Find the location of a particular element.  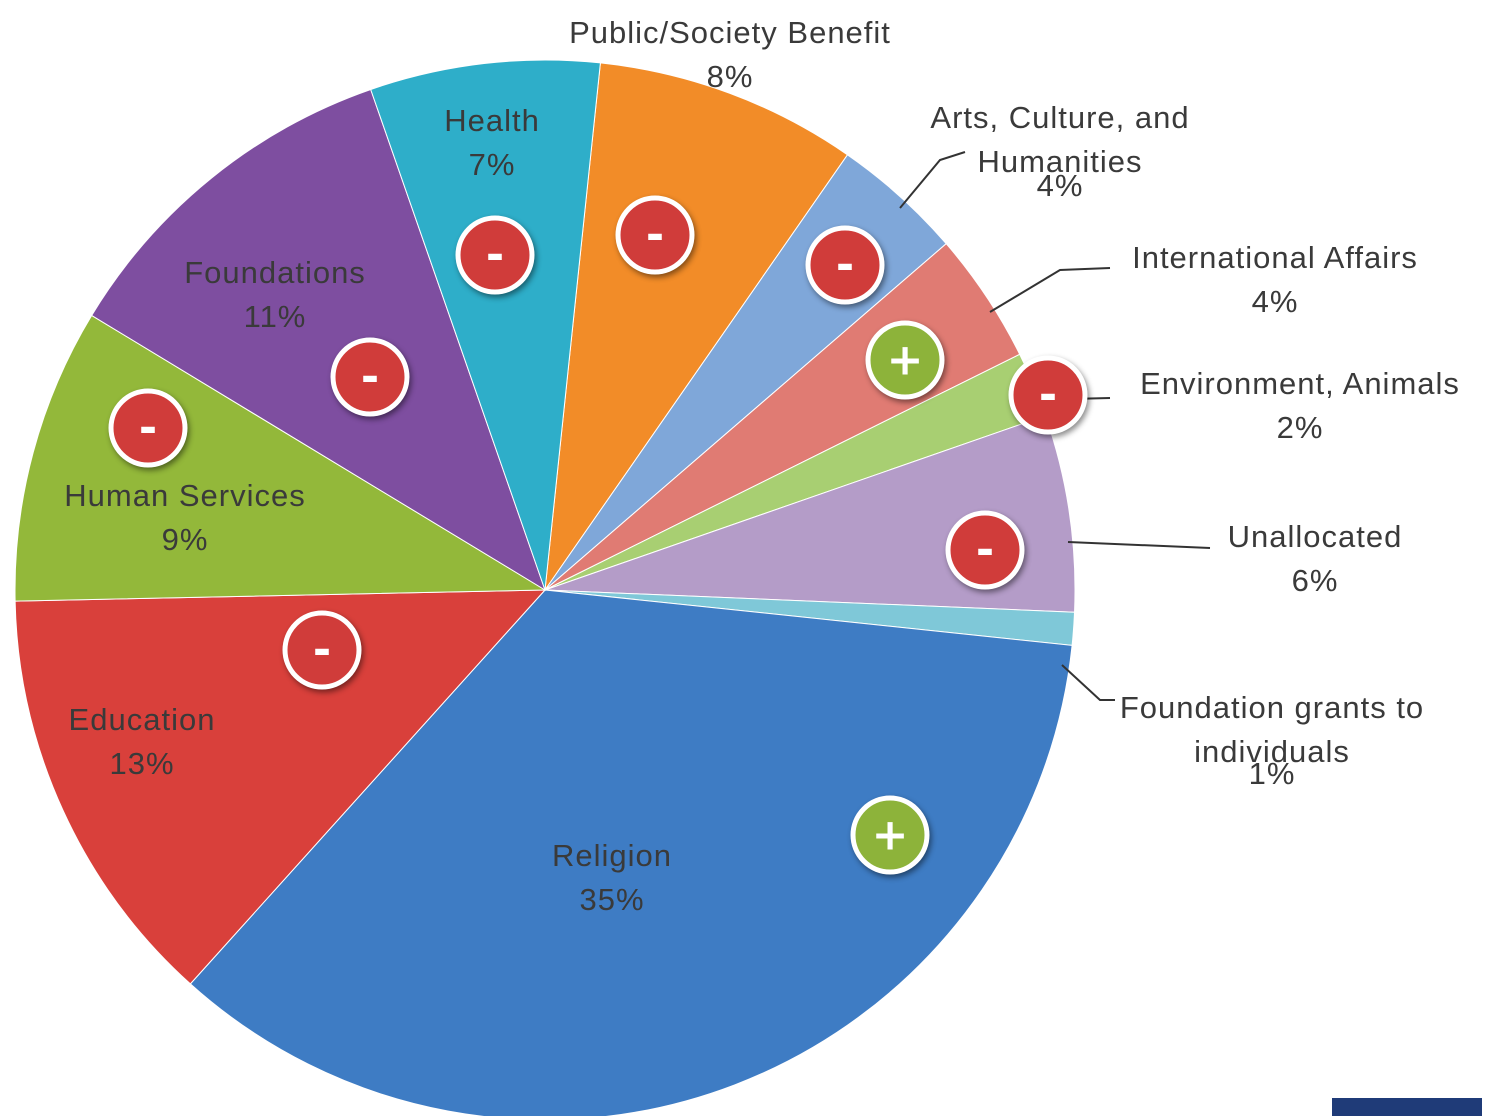

slice-label: Health is located at coordinates (492, 120).